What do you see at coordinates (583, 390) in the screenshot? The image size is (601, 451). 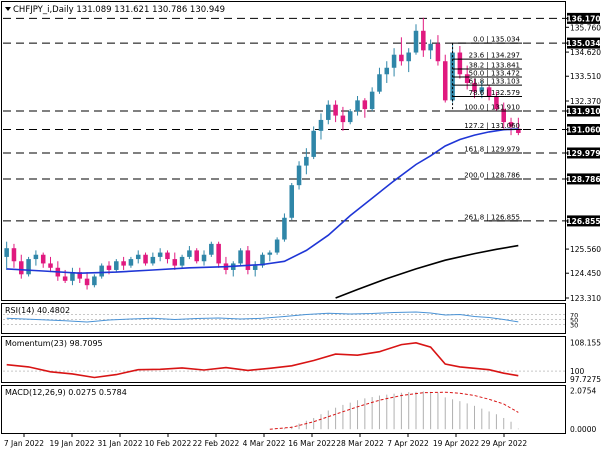 I see `macd-tick-label: 2.0754` at bounding box center [583, 390].